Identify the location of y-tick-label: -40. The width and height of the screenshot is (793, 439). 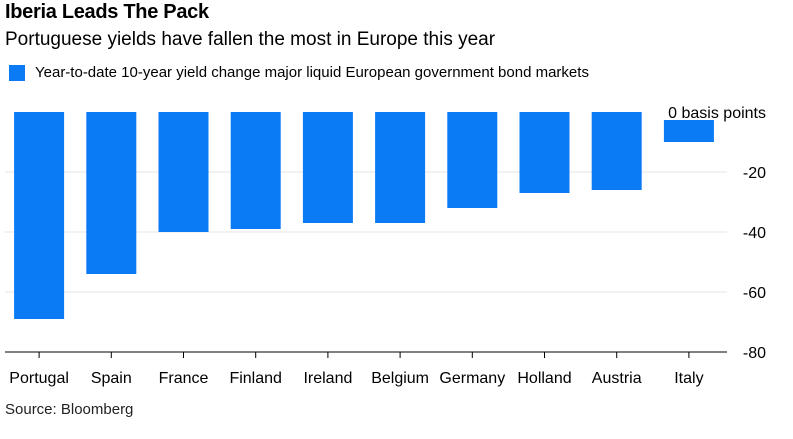
(754, 233).